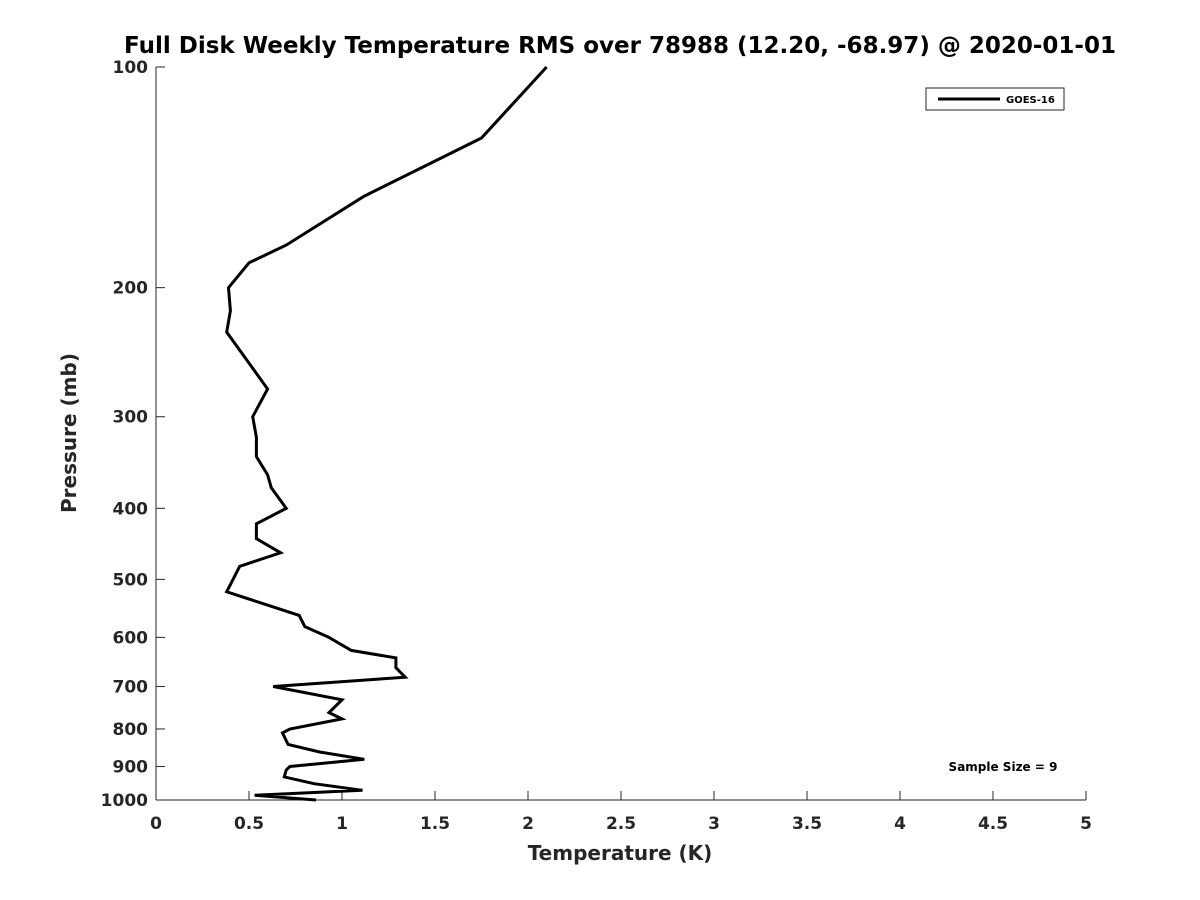 This screenshot has height=900, width=1200. Describe the element at coordinates (69, 433) in the screenshot. I see `y-axis-label: Pressure (mb)` at that location.